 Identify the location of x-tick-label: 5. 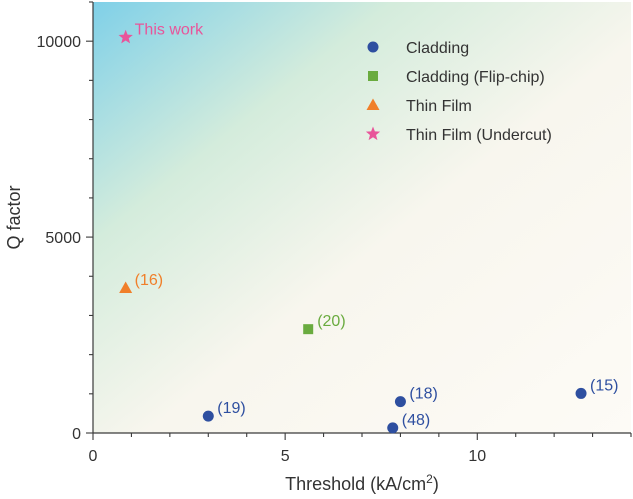
(285, 456).